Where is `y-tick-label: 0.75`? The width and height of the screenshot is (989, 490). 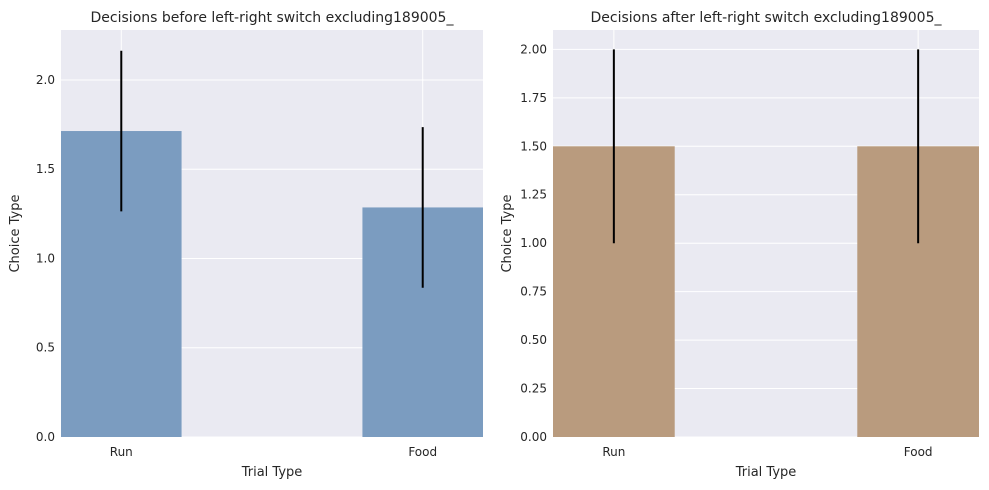 y-tick-label: 0.75 is located at coordinates (533, 292).